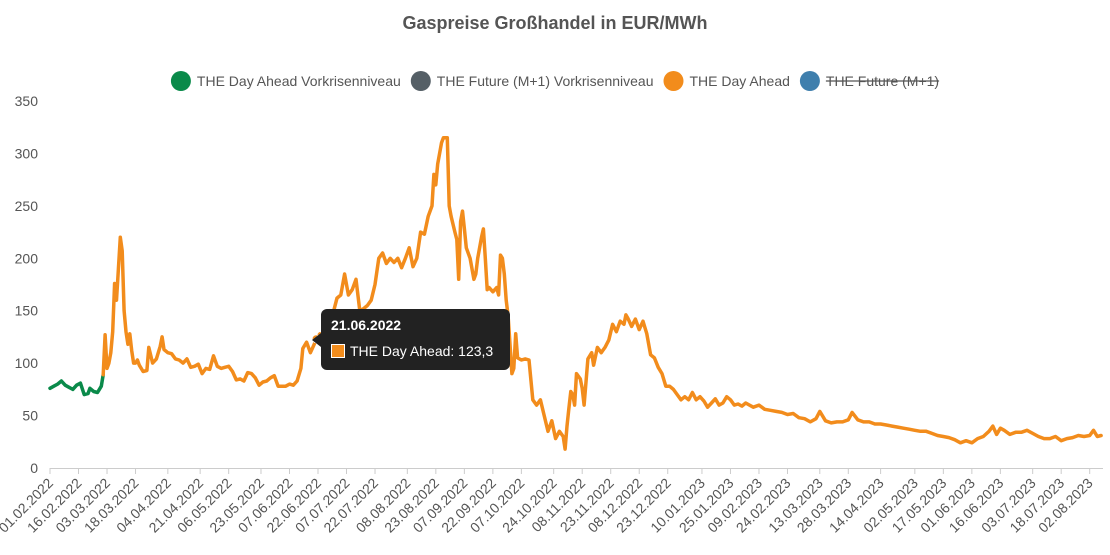 The width and height of the screenshot is (1110, 555). Describe the element at coordinates (27, 206) in the screenshot. I see `y-tick-label: 250` at that location.